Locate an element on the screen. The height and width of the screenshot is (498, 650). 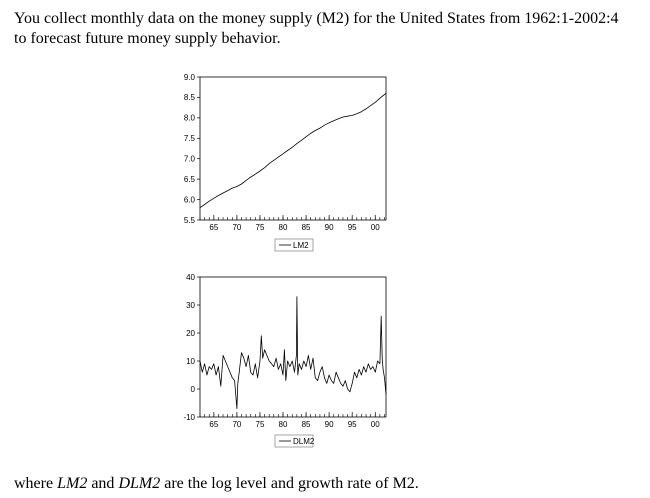
y-tick-label: 40 is located at coordinates (190, 277).